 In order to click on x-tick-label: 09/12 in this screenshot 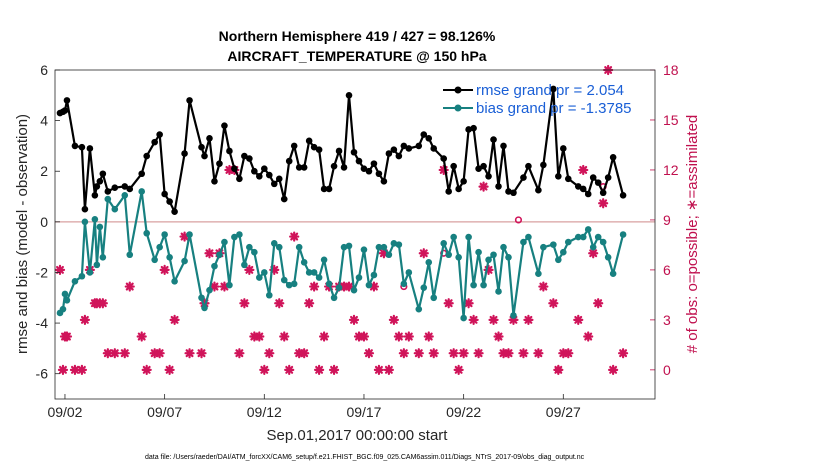, I will do `click(264, 412)`.